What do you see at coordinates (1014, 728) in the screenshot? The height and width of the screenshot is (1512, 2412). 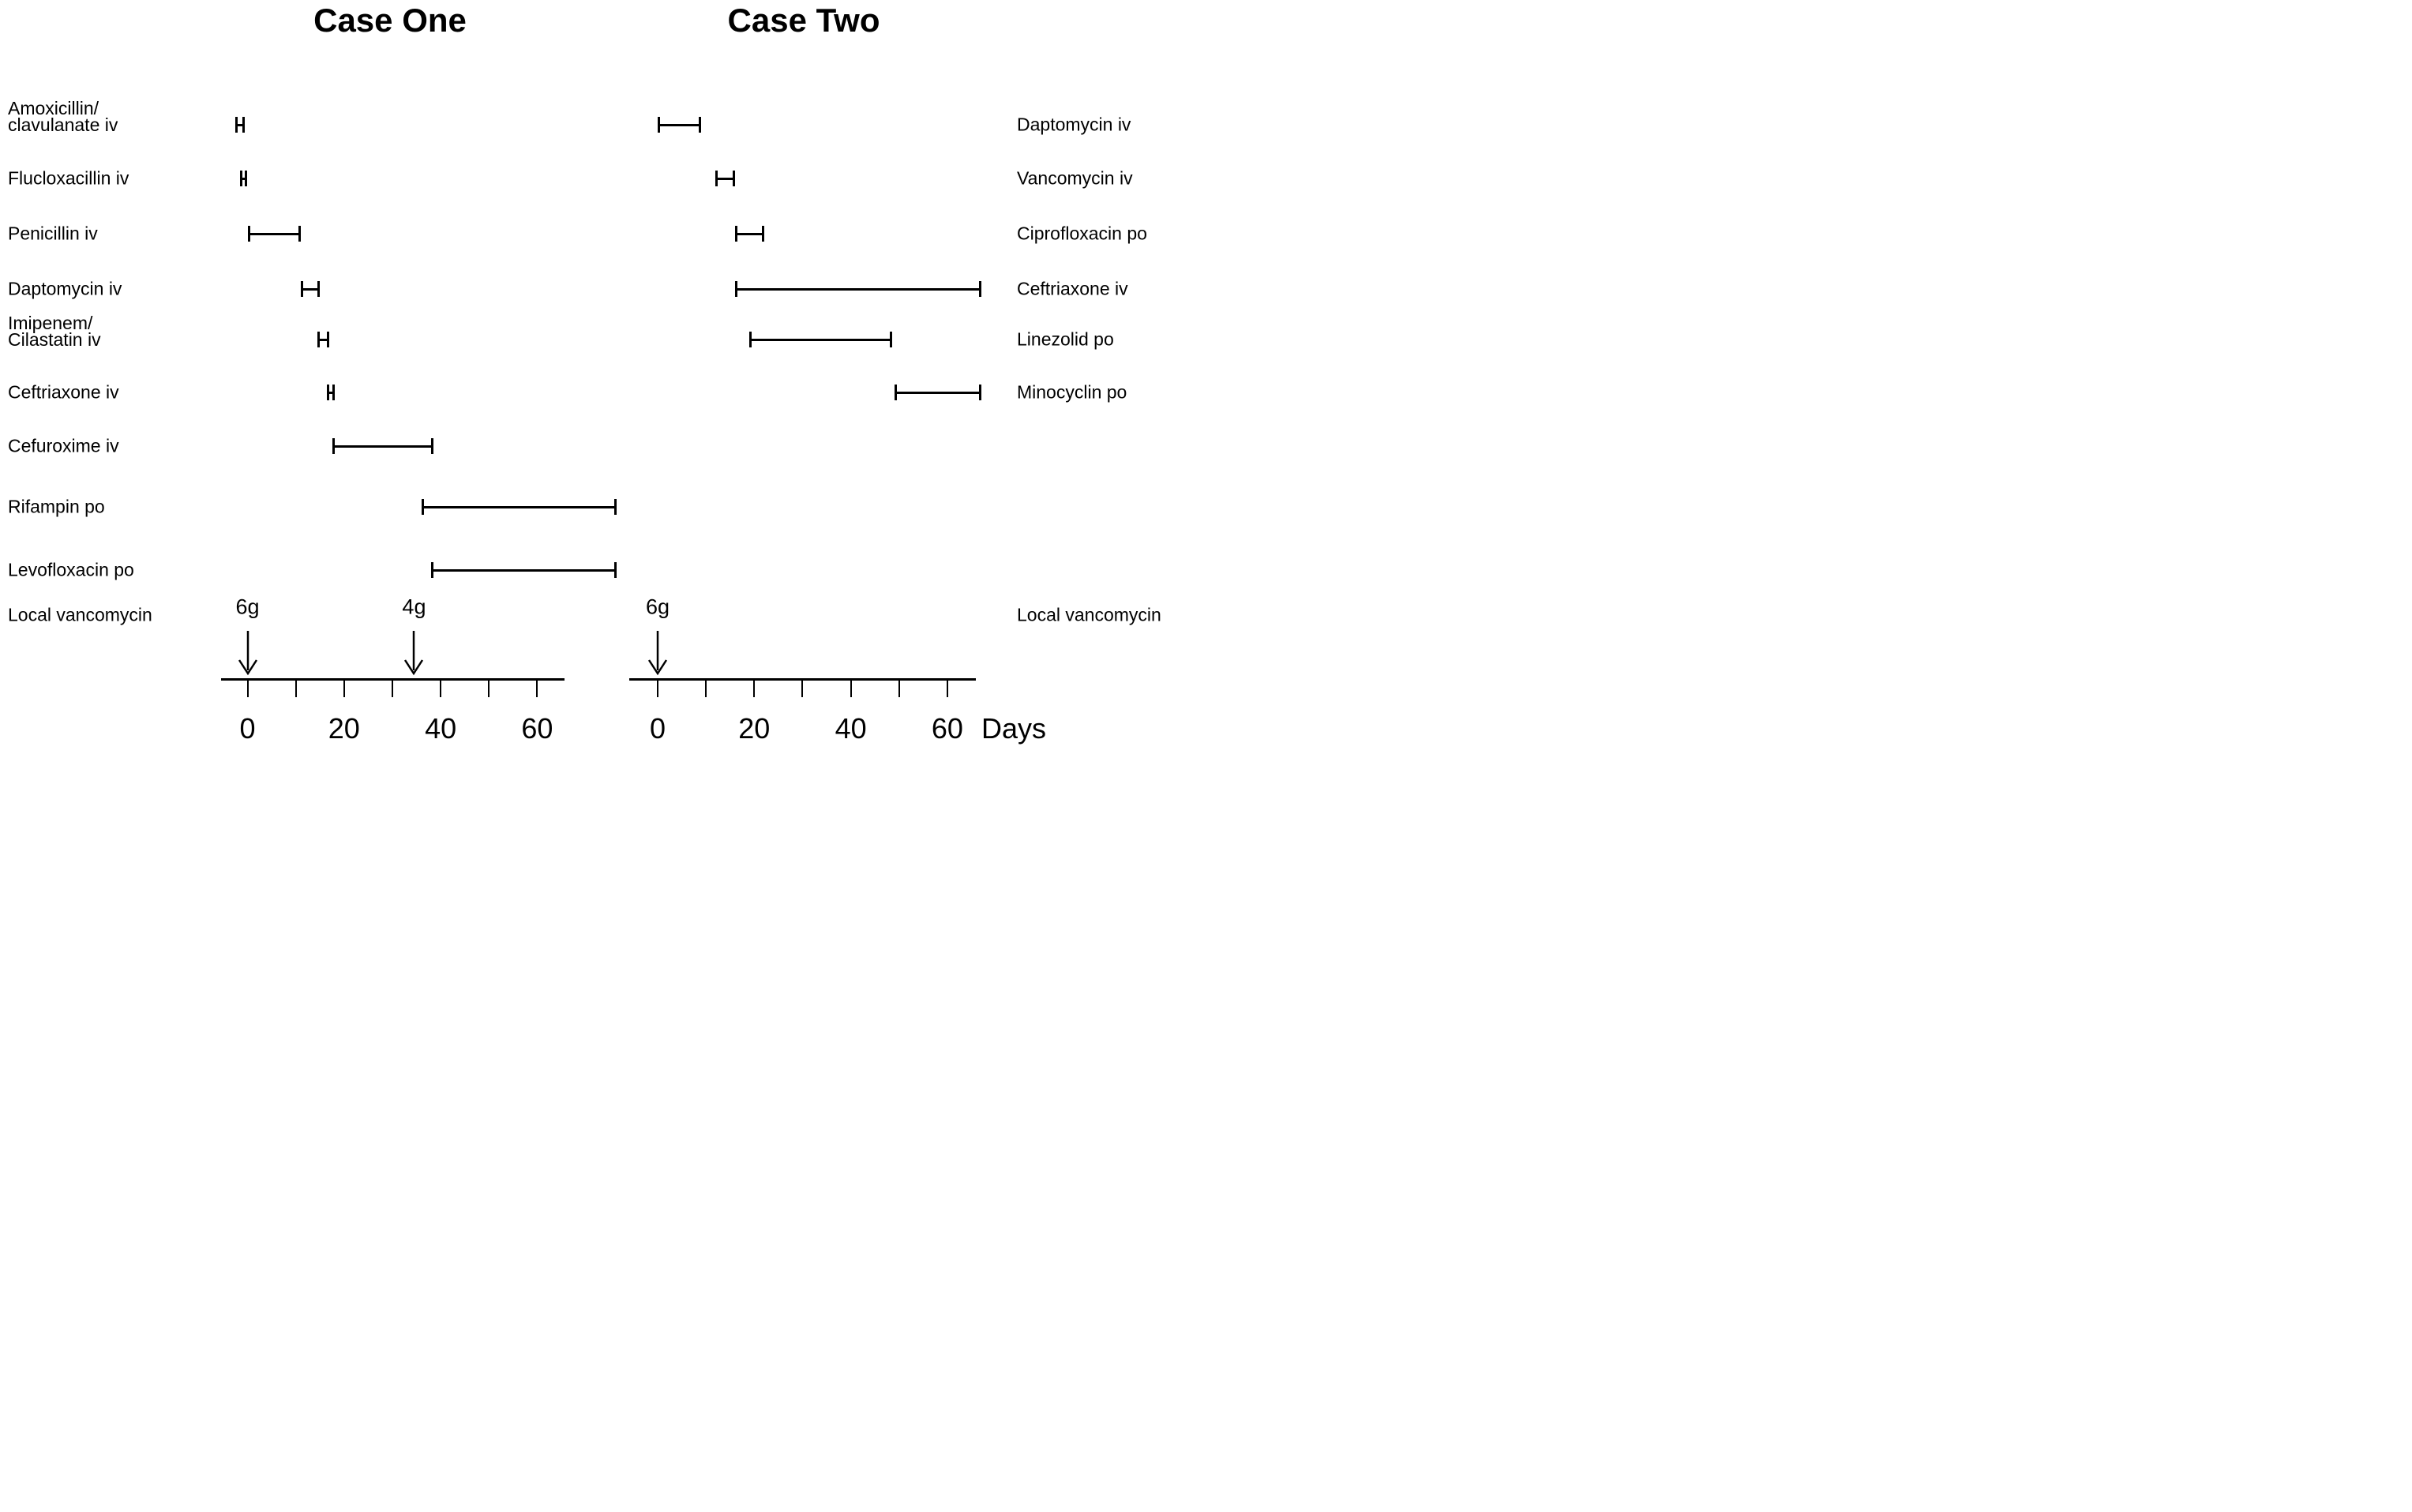 I see `days-unit-label: Days` at bounding box center [1014, 728].